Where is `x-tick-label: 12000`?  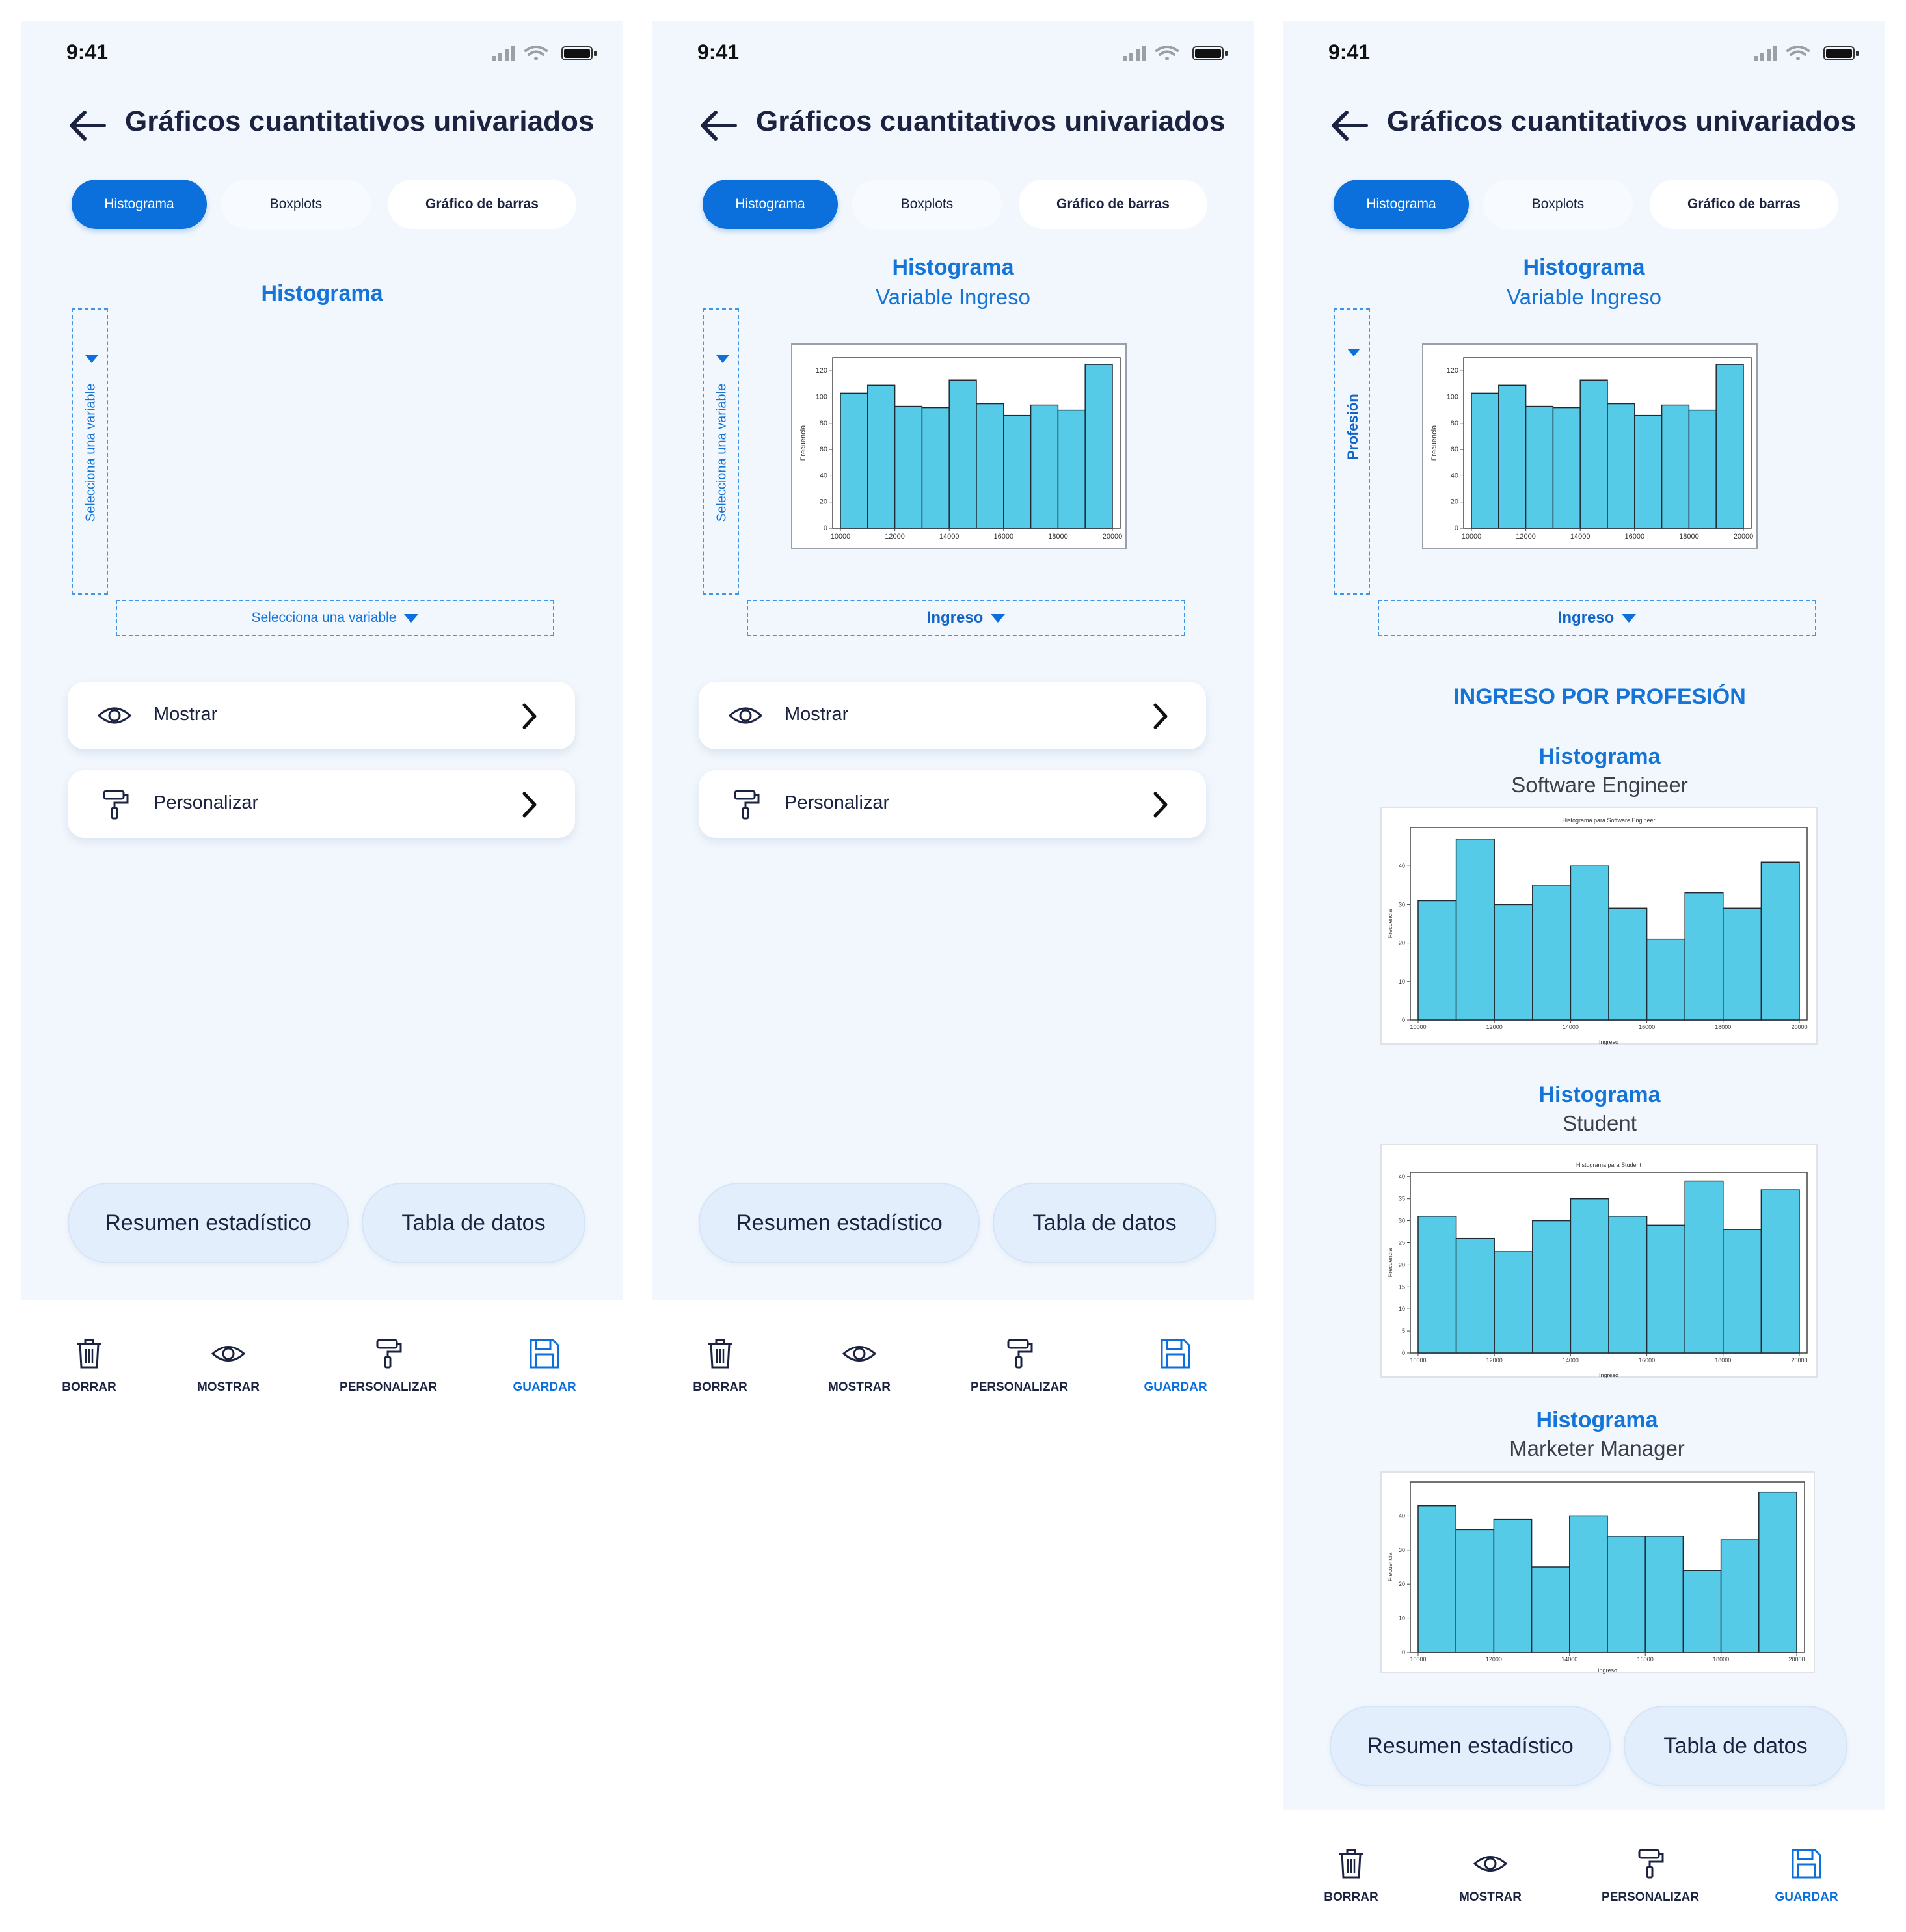
x-tick-label: 12000 is located at coordinates (1494, 1027).